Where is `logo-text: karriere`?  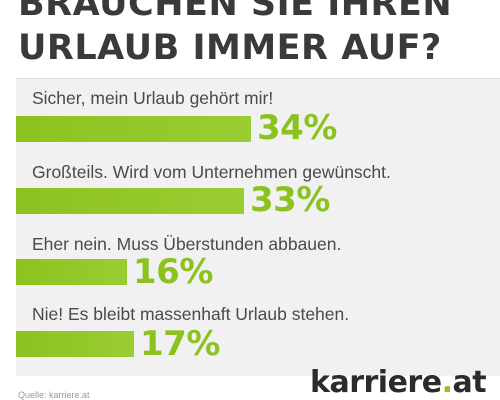 logo-text: karriere is located at coordinates (376, 382).